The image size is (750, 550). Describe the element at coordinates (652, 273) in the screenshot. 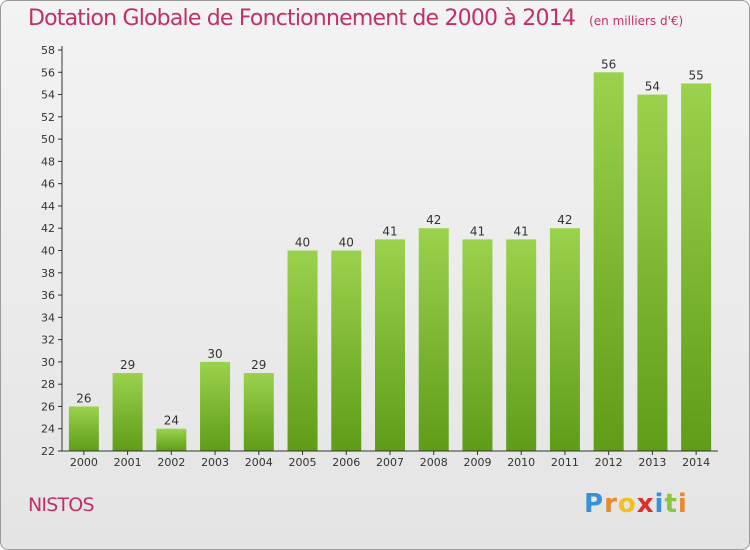

I see `bar-2013` at that location.